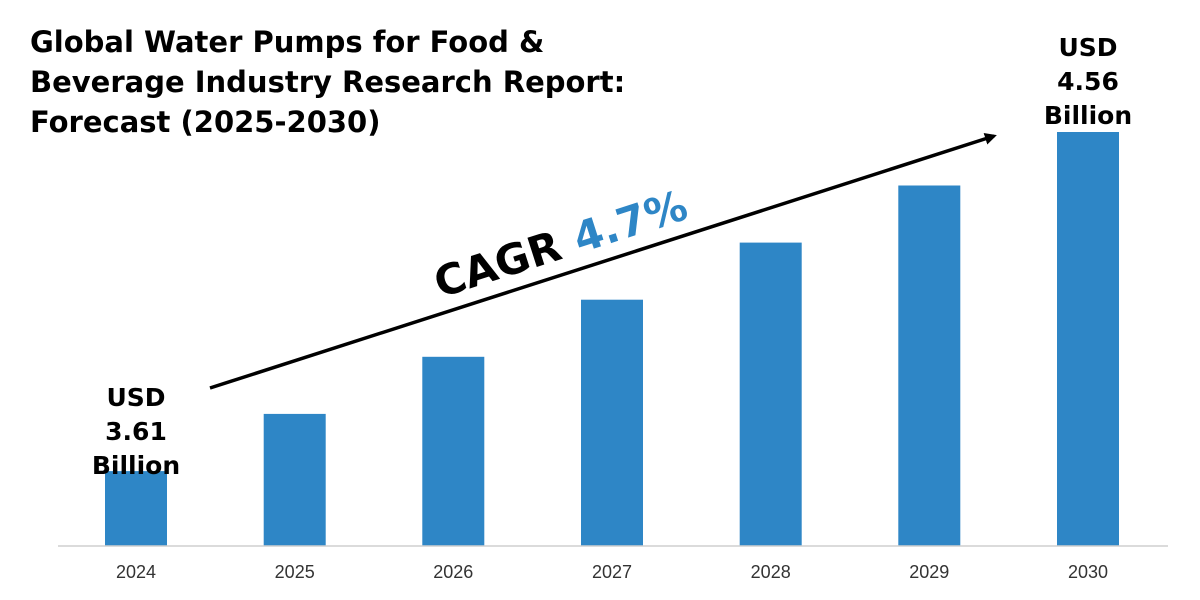 The height and width of the screenshot is (600, 1200). What do you see at coordinates (453, 572) in the screenshot?
I see `x-tick-label-2026: 2026` at bounding box center [453, 572].